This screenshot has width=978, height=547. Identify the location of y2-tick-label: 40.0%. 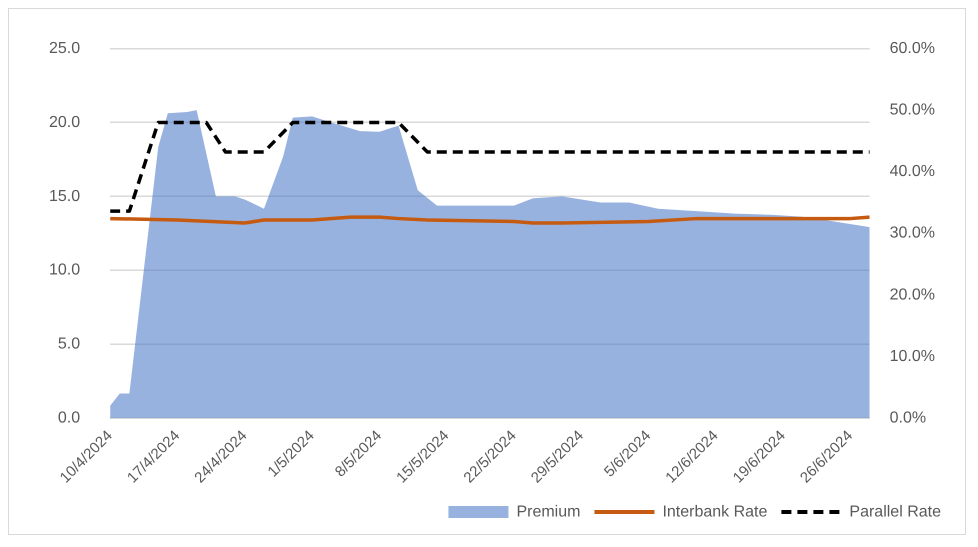
(913, 171).